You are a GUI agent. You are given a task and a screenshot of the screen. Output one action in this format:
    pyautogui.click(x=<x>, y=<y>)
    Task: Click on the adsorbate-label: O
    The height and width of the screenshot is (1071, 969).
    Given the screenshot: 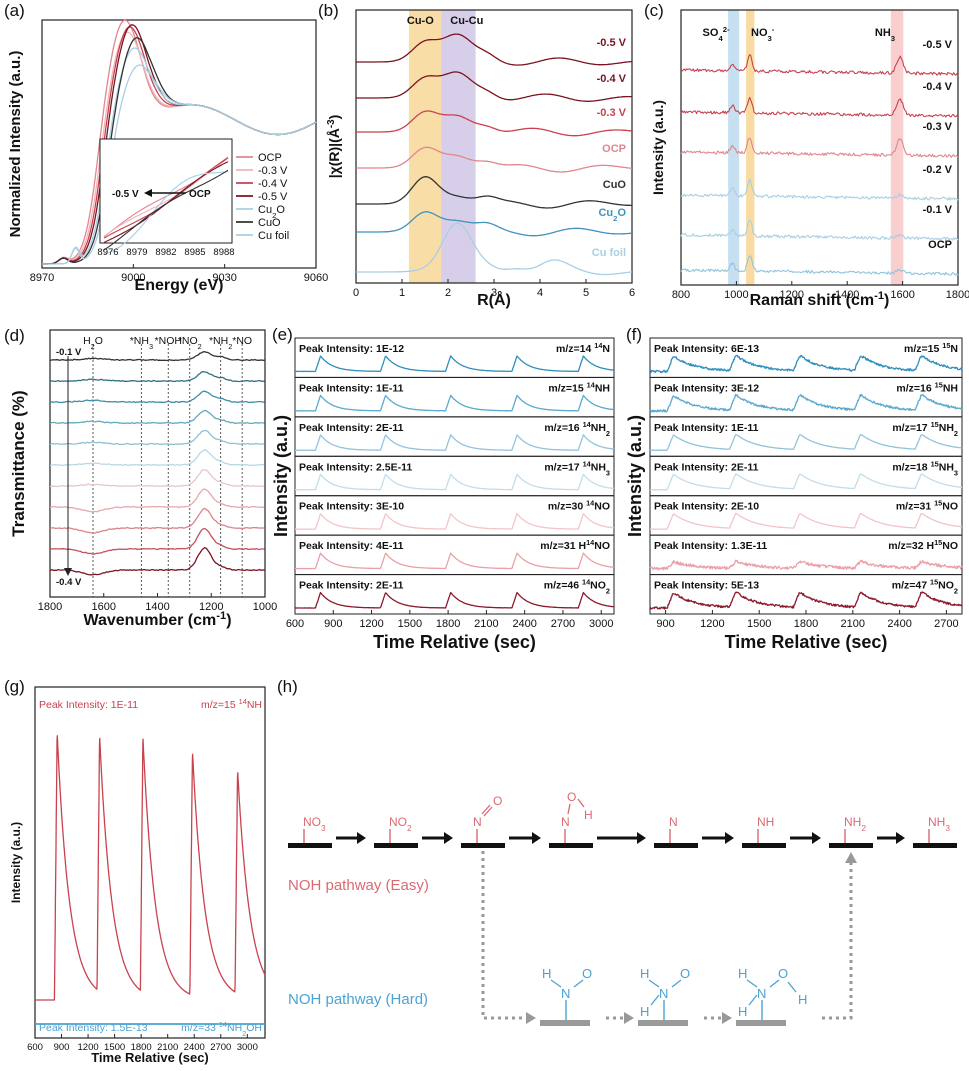 What is the action you would take?
    pyautogui.click(x=571, y=797)
    